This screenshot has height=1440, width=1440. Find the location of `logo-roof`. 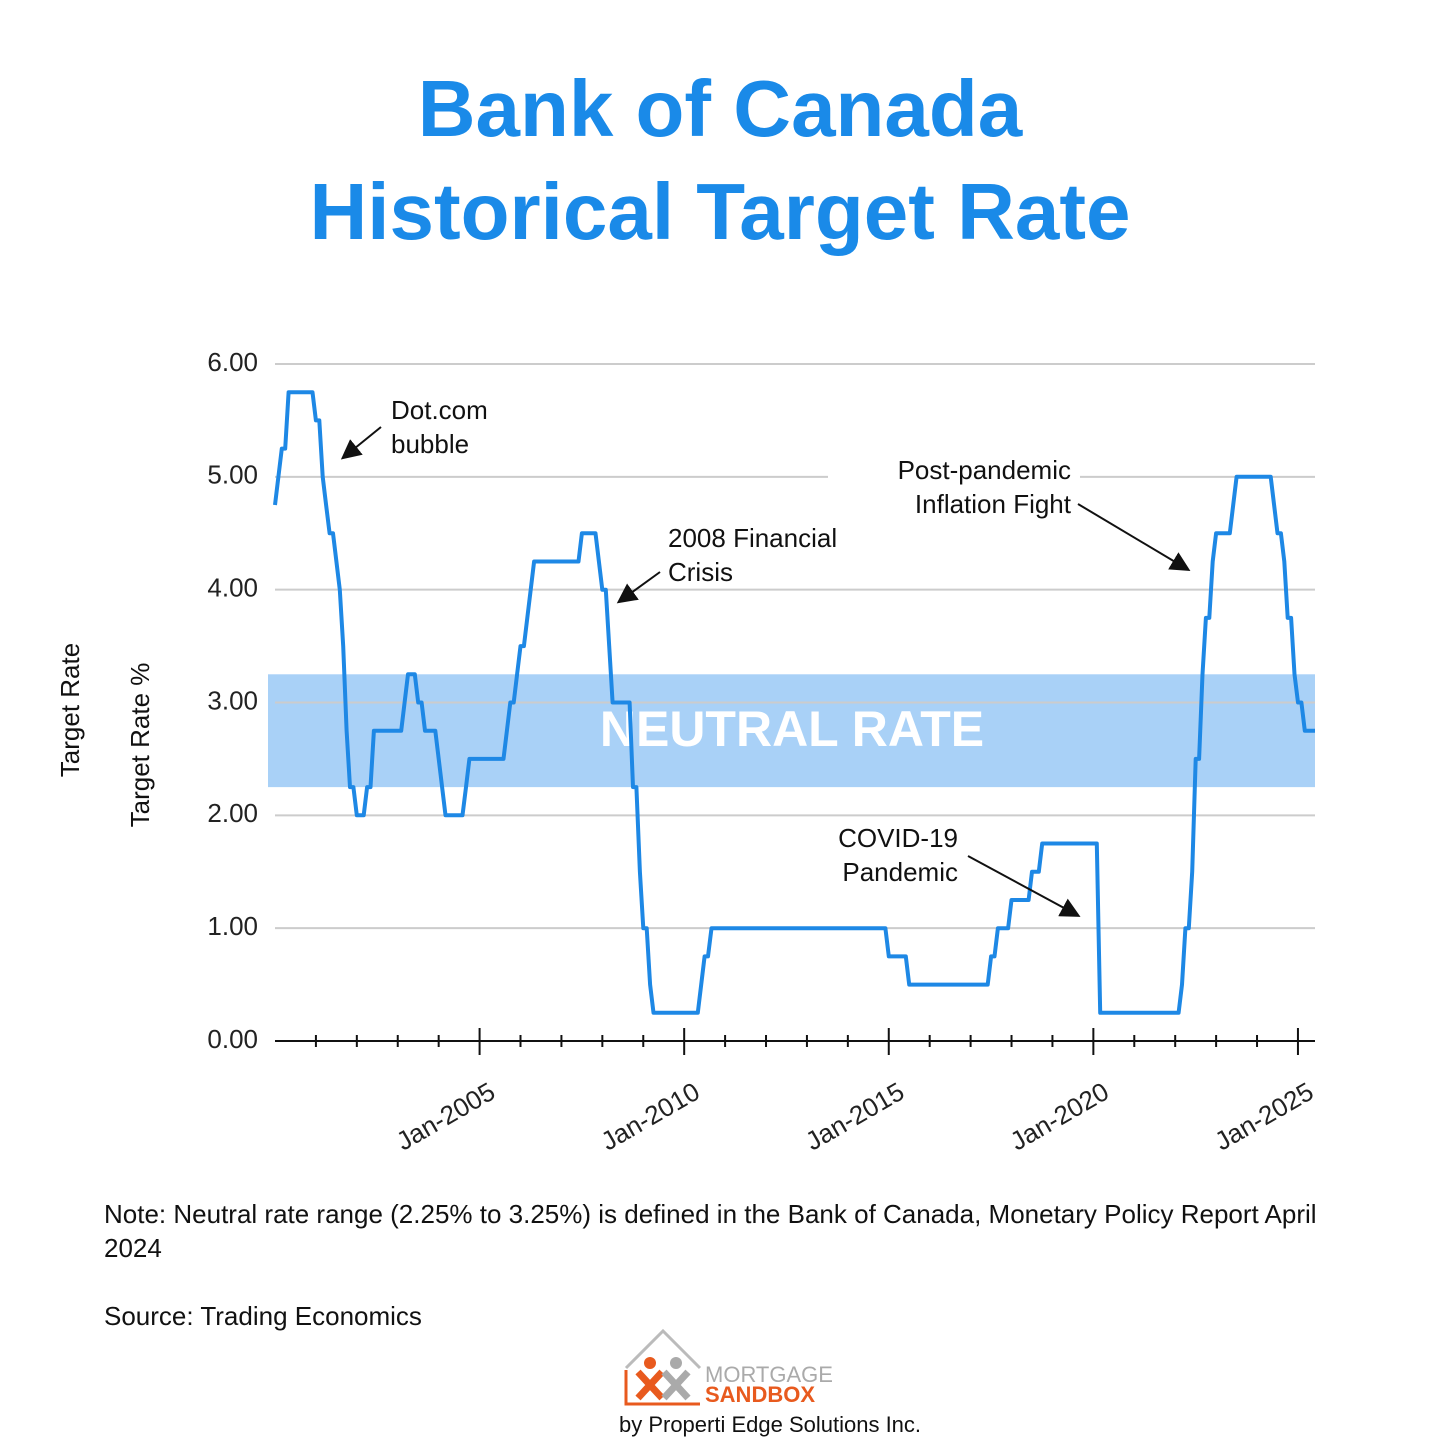

logo-roof is located at coordinates (663, 1349).